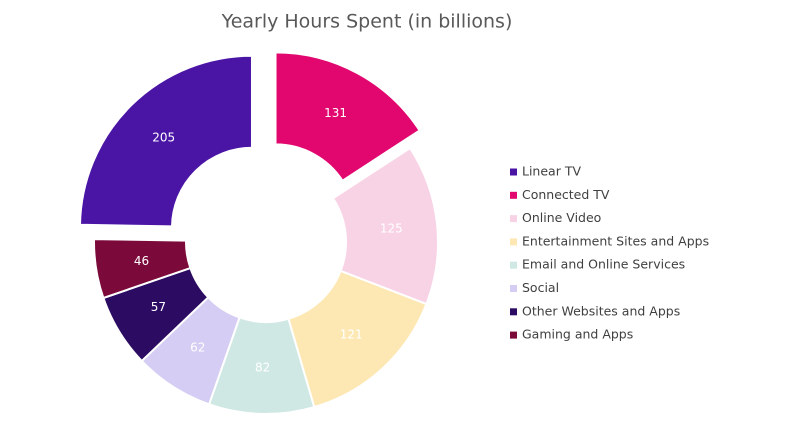  What do you see at coordinates (141, 261) in the screenshot?
I see `data-label: 46` at bounding box center [141, 261].